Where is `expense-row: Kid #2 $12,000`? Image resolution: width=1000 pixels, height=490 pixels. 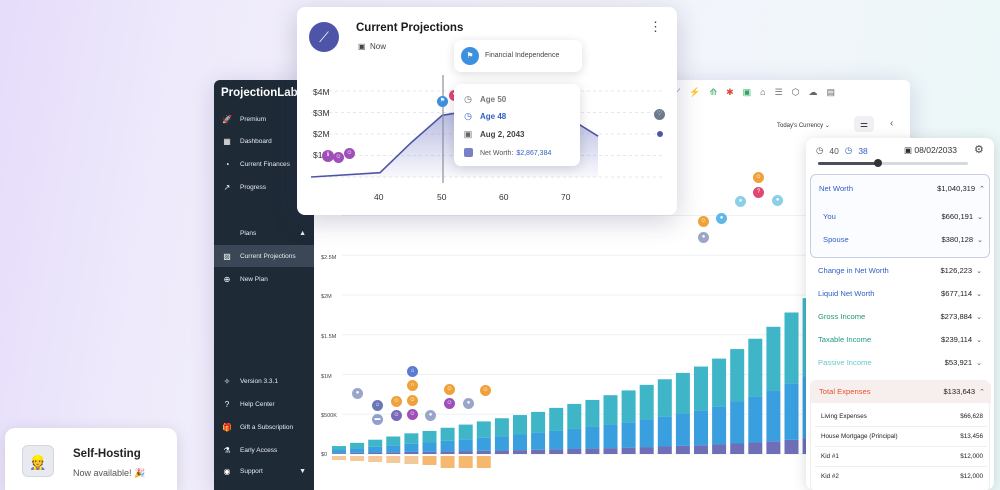 expense-row: Kid #2 $12,000 is located at coordinates (902, 476).